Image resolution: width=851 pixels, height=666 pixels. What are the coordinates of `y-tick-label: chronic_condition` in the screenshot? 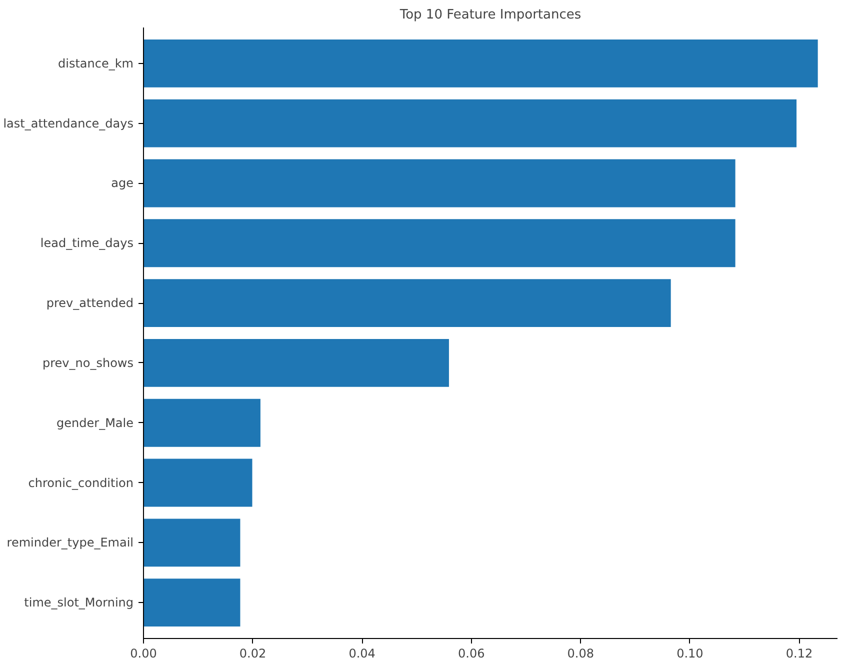 It's located at (81, 483).